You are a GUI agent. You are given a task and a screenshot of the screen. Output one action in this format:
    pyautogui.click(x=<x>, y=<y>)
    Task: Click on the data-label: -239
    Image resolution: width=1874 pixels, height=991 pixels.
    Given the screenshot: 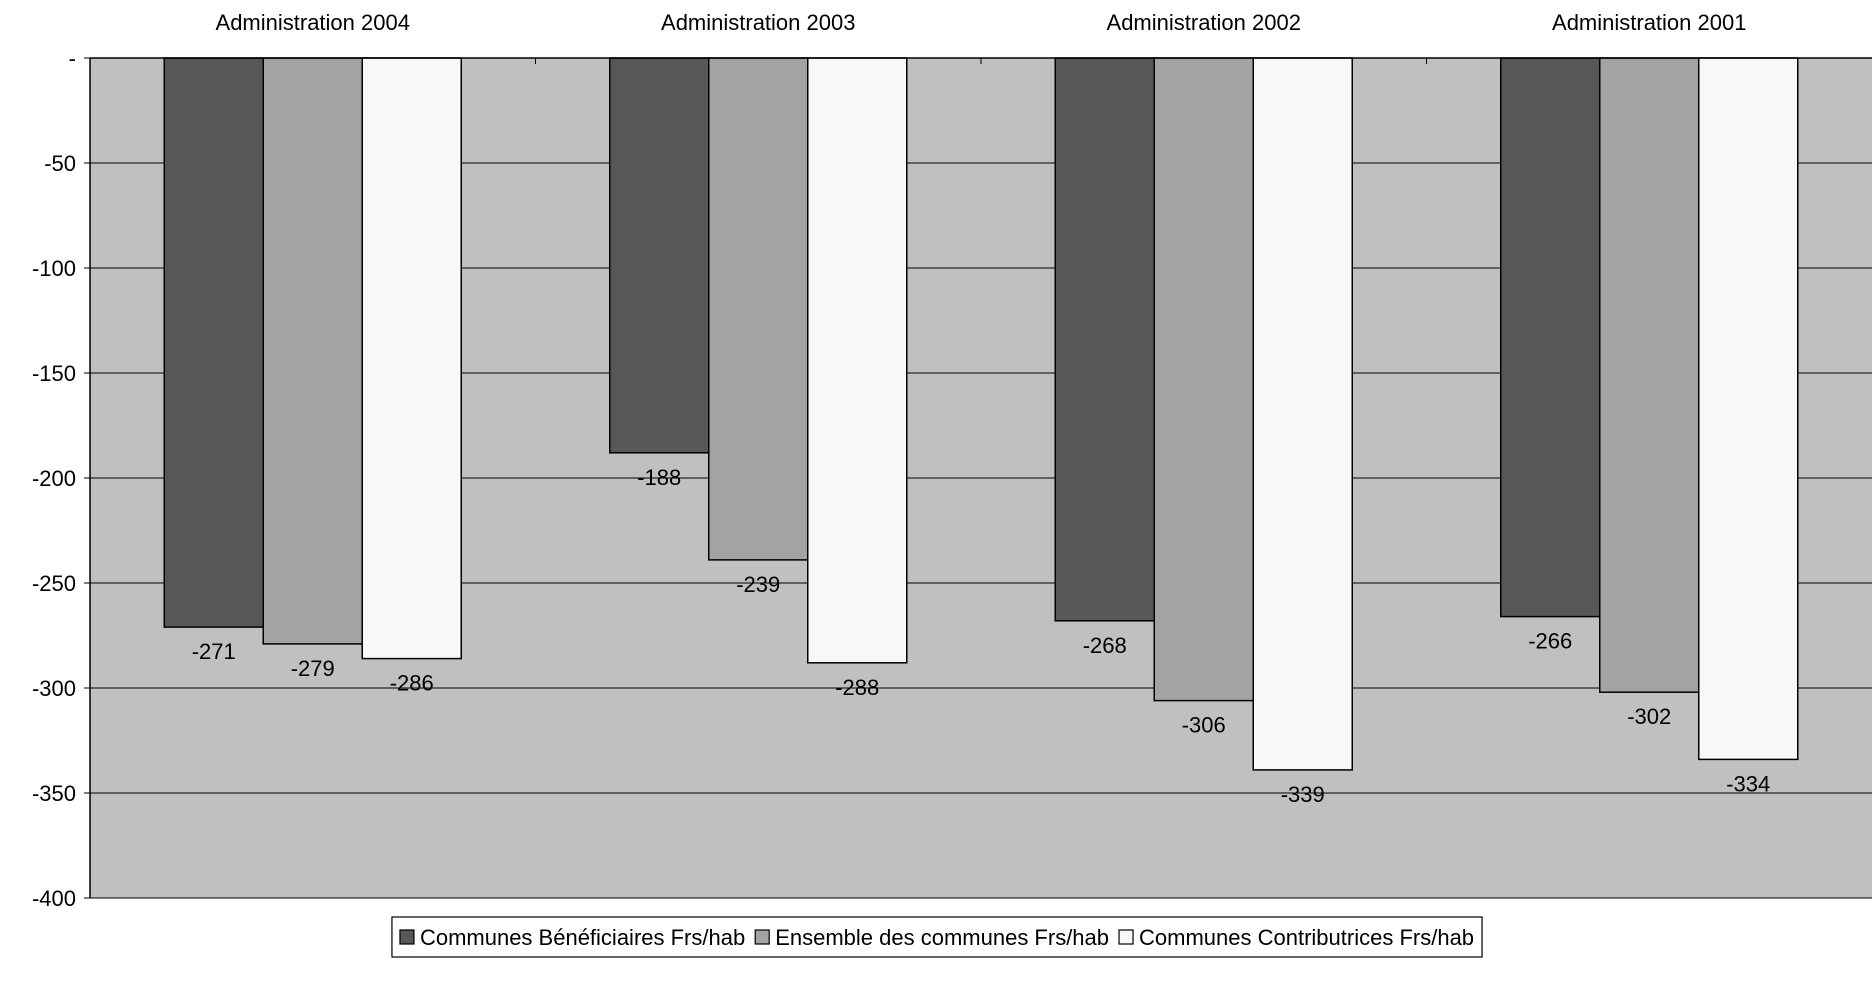 What is the action you would take?
    pyautogui.click(x=758, y=584)
    